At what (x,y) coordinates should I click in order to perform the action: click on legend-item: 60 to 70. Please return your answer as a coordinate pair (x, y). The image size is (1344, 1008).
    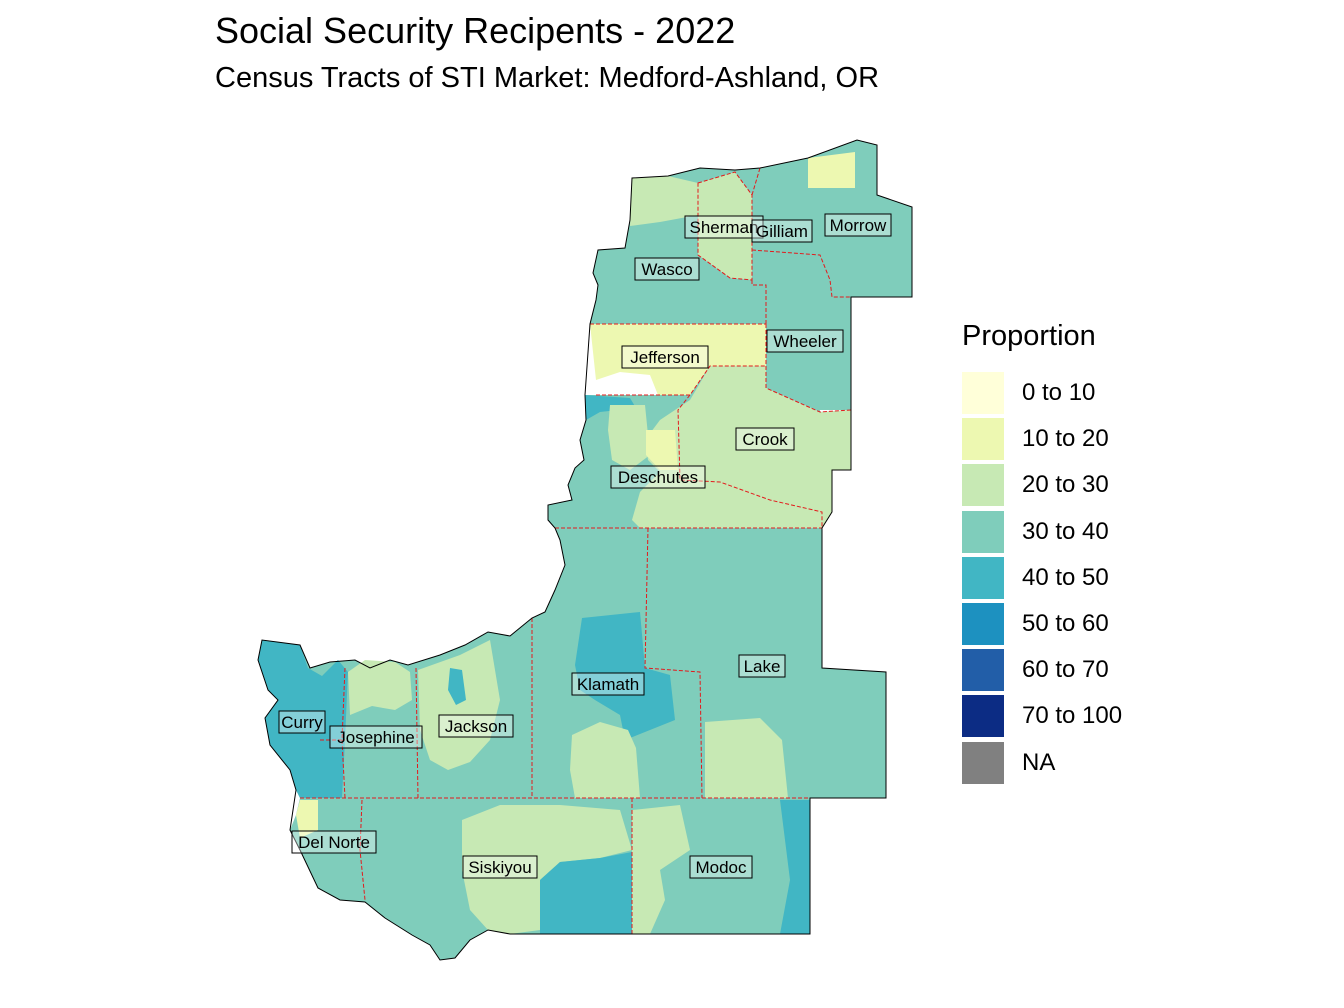
    Looking at the image, I should click on (1042, 670).